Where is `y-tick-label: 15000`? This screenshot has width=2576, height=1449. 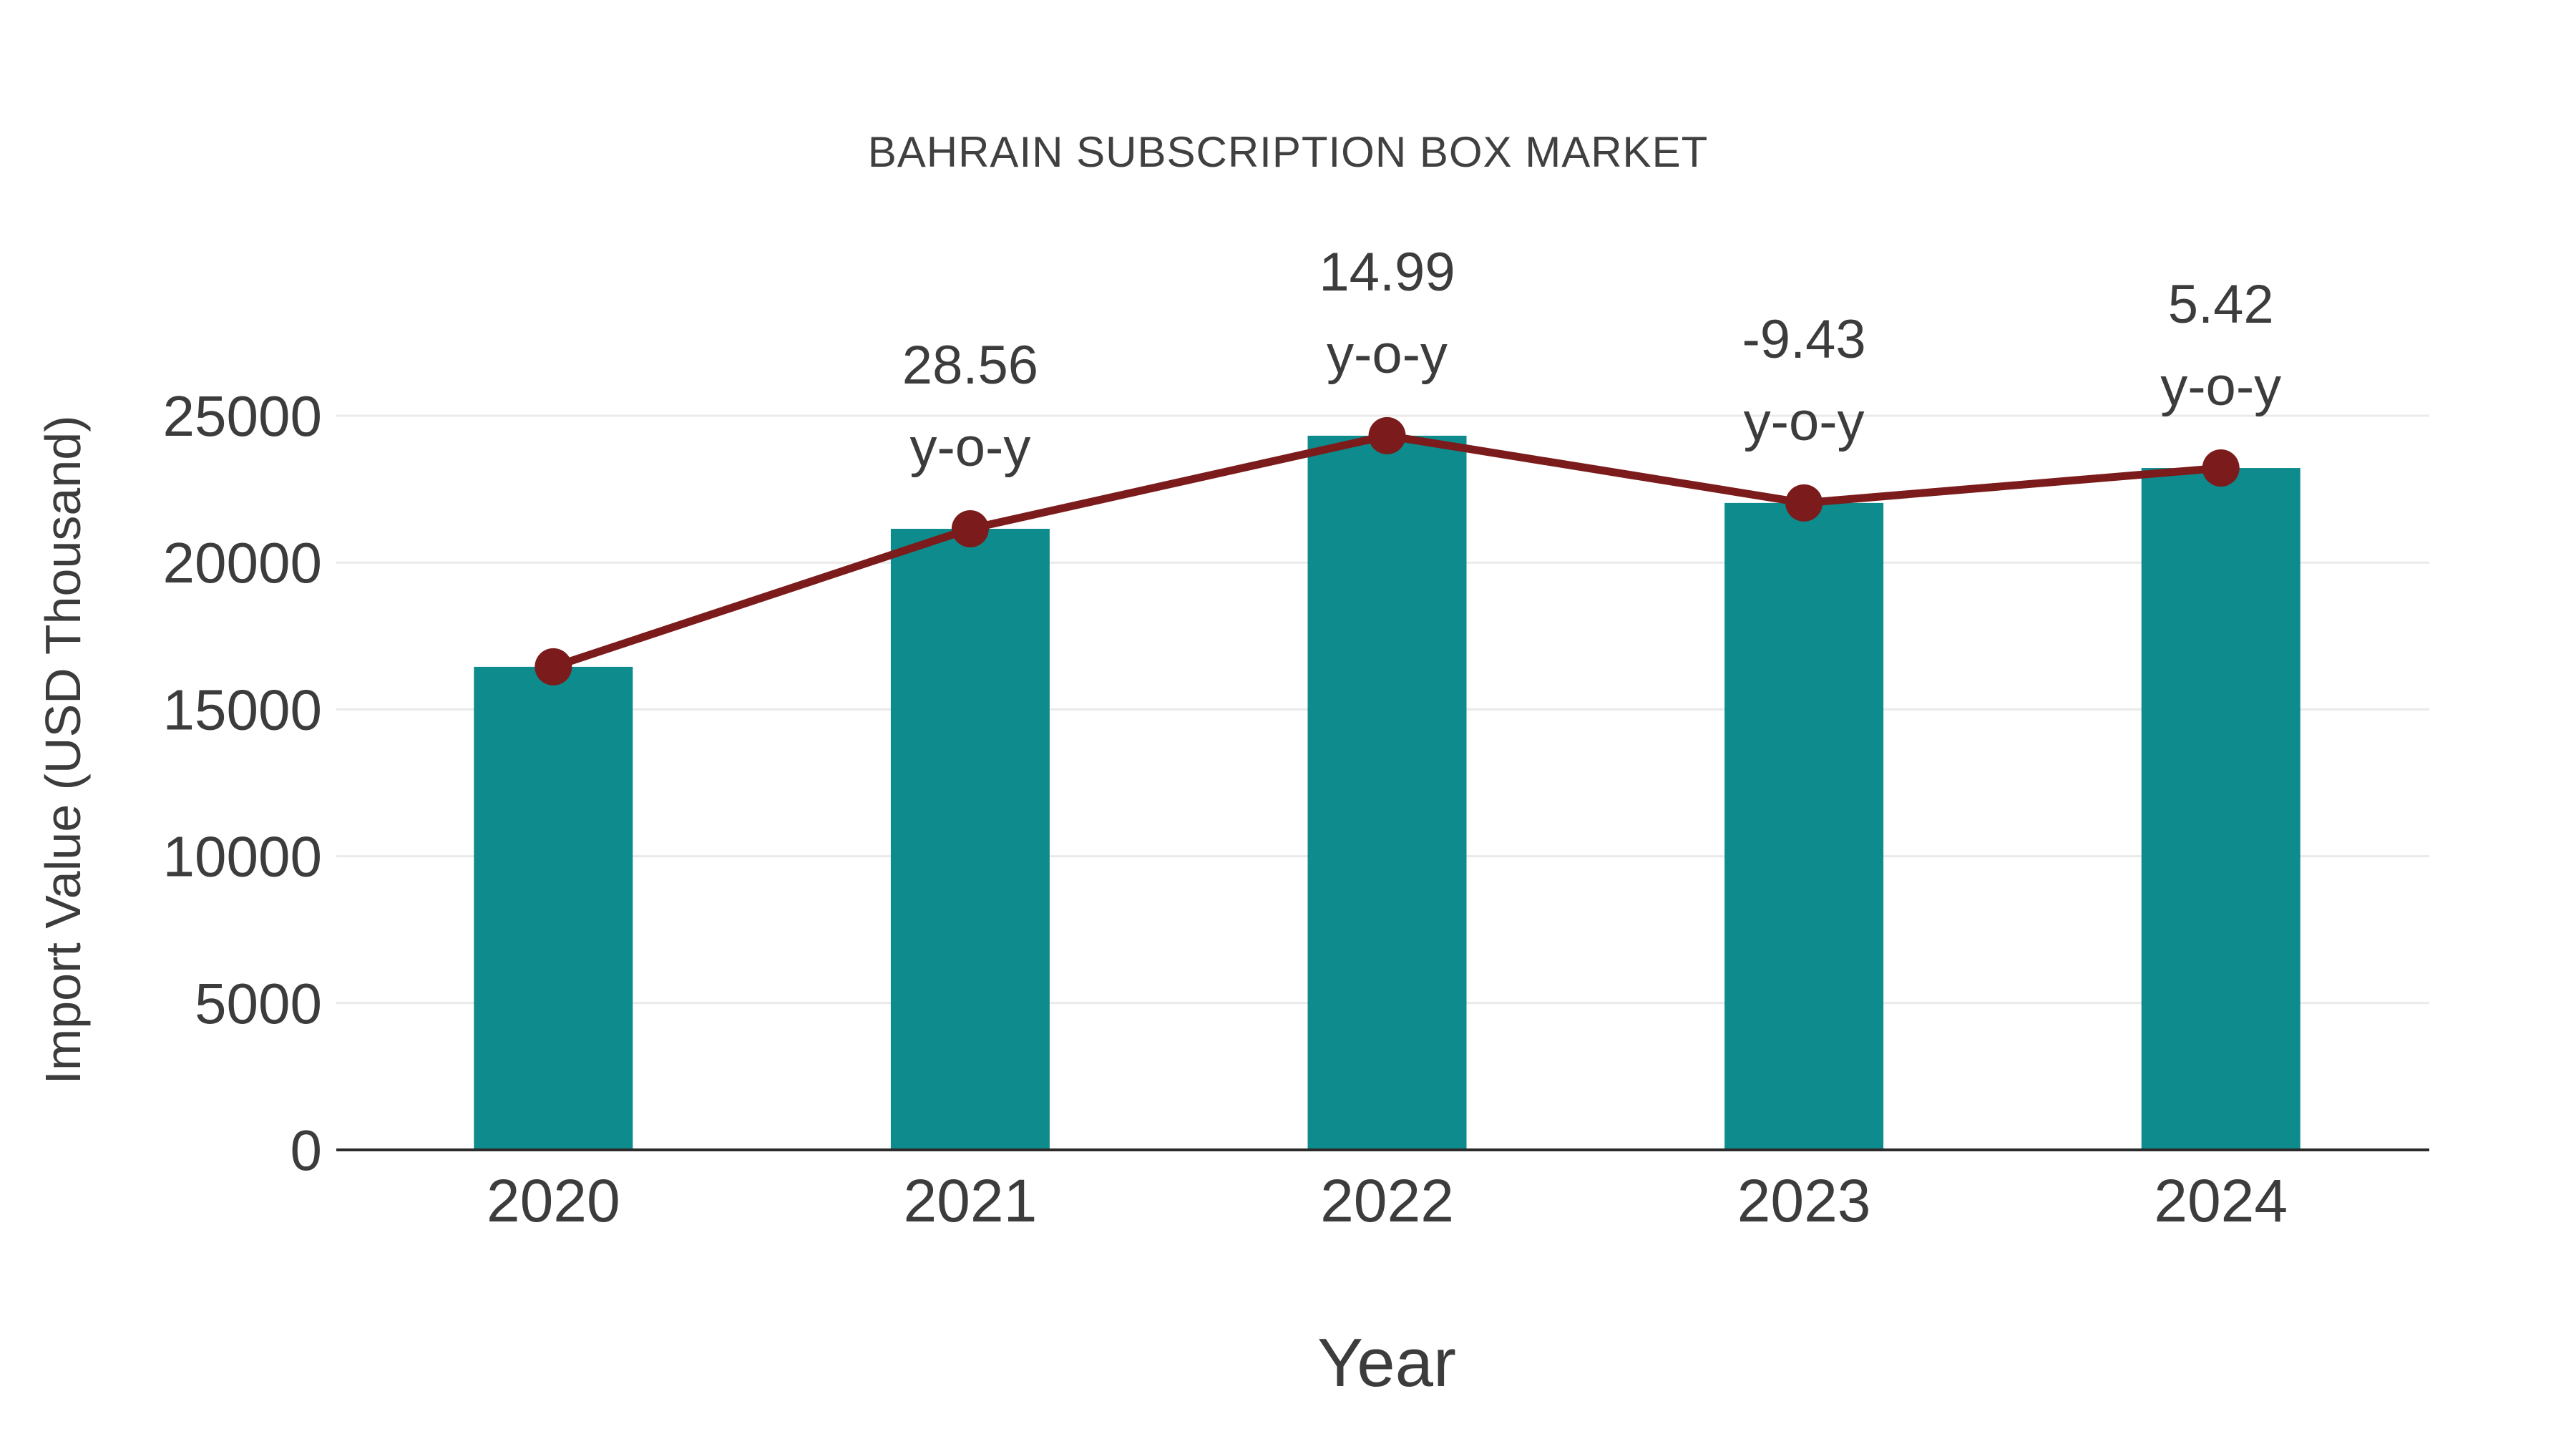
y-tick-label: 15000 is located at coordinates (242, 709).